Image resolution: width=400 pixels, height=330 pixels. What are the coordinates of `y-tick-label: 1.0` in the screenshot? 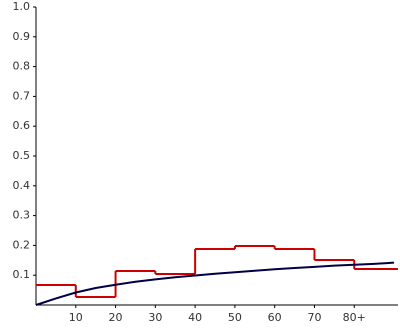 It's located at (22, 6).